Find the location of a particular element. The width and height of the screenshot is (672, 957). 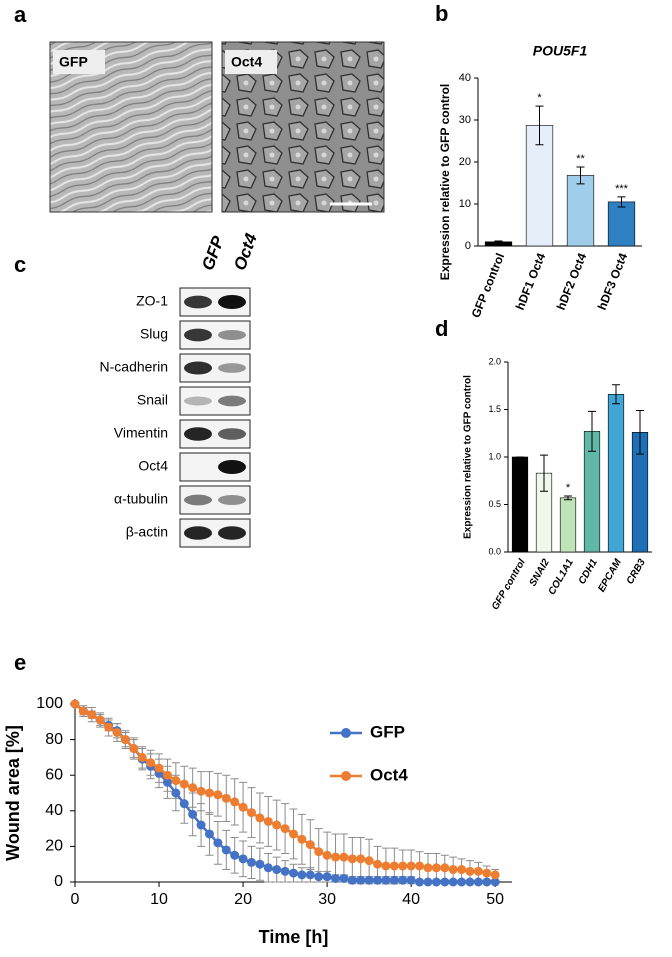

y-tick-label: 2.0 is located at coordinates (494, 361).